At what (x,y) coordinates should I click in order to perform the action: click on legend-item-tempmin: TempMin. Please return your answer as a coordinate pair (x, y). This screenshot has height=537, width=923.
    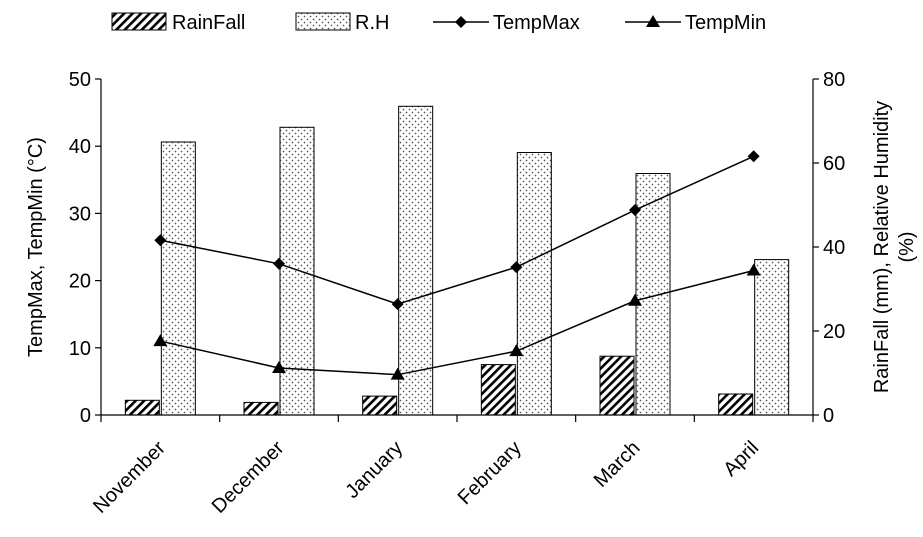
    Looking at the image, I should click on (695, 23).